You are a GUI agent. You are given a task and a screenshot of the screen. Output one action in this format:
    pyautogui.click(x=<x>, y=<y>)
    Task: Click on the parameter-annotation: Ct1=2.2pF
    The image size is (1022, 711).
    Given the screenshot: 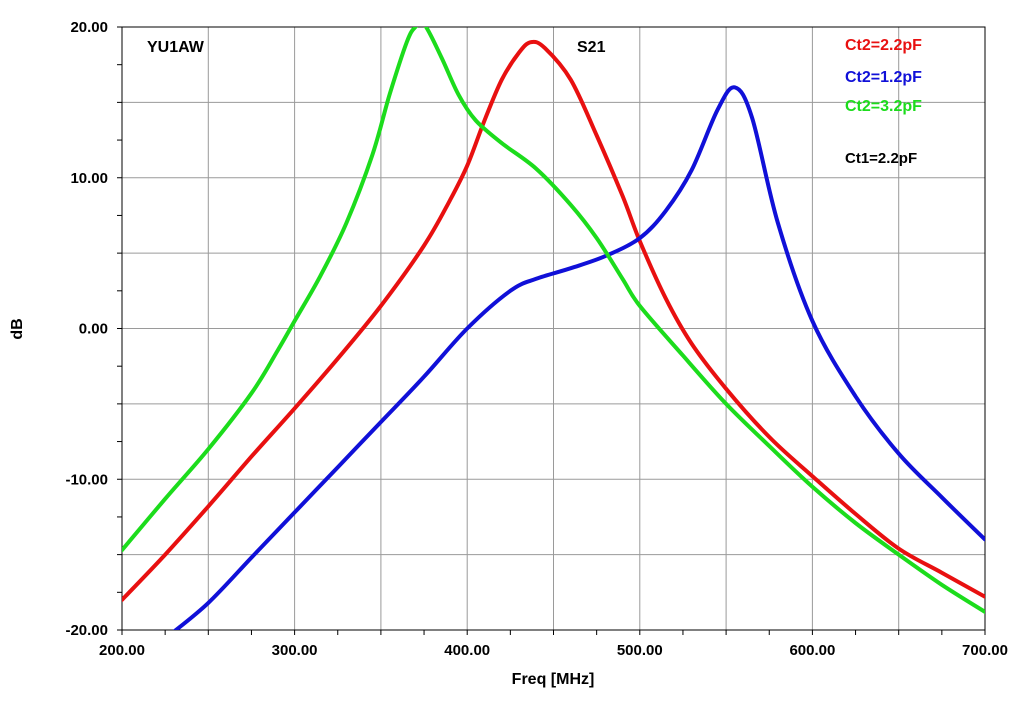 What is the action you would take?
    pyautogui.click(x=881, y=158)
    